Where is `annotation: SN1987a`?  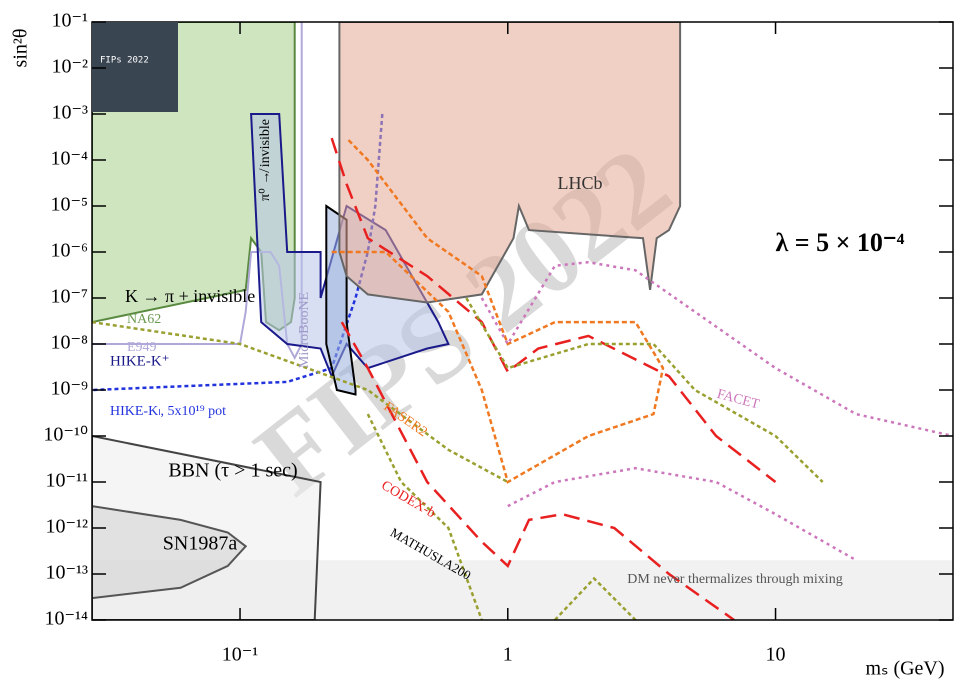 annotation: SN1987a is located at coordinates (200, 544).